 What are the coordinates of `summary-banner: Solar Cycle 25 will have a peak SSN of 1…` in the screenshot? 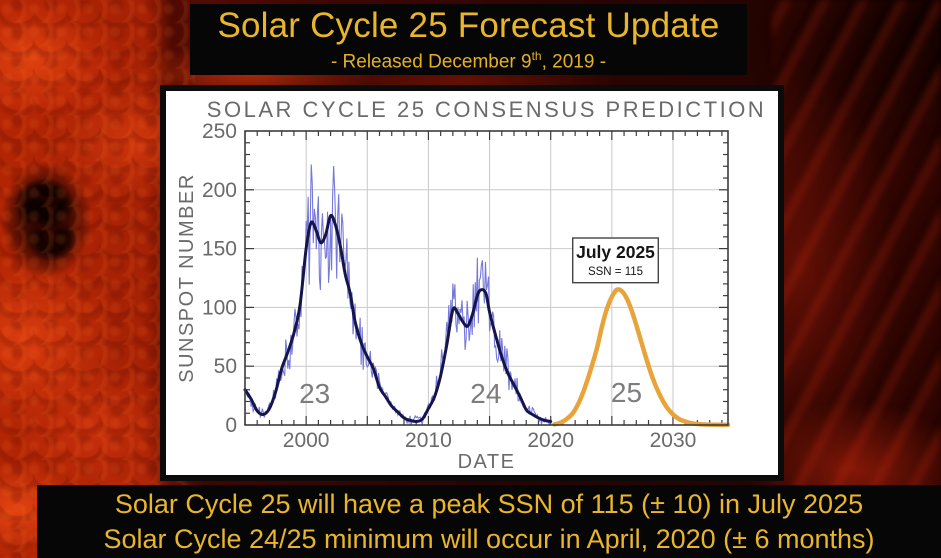 It's located at (489, 521).